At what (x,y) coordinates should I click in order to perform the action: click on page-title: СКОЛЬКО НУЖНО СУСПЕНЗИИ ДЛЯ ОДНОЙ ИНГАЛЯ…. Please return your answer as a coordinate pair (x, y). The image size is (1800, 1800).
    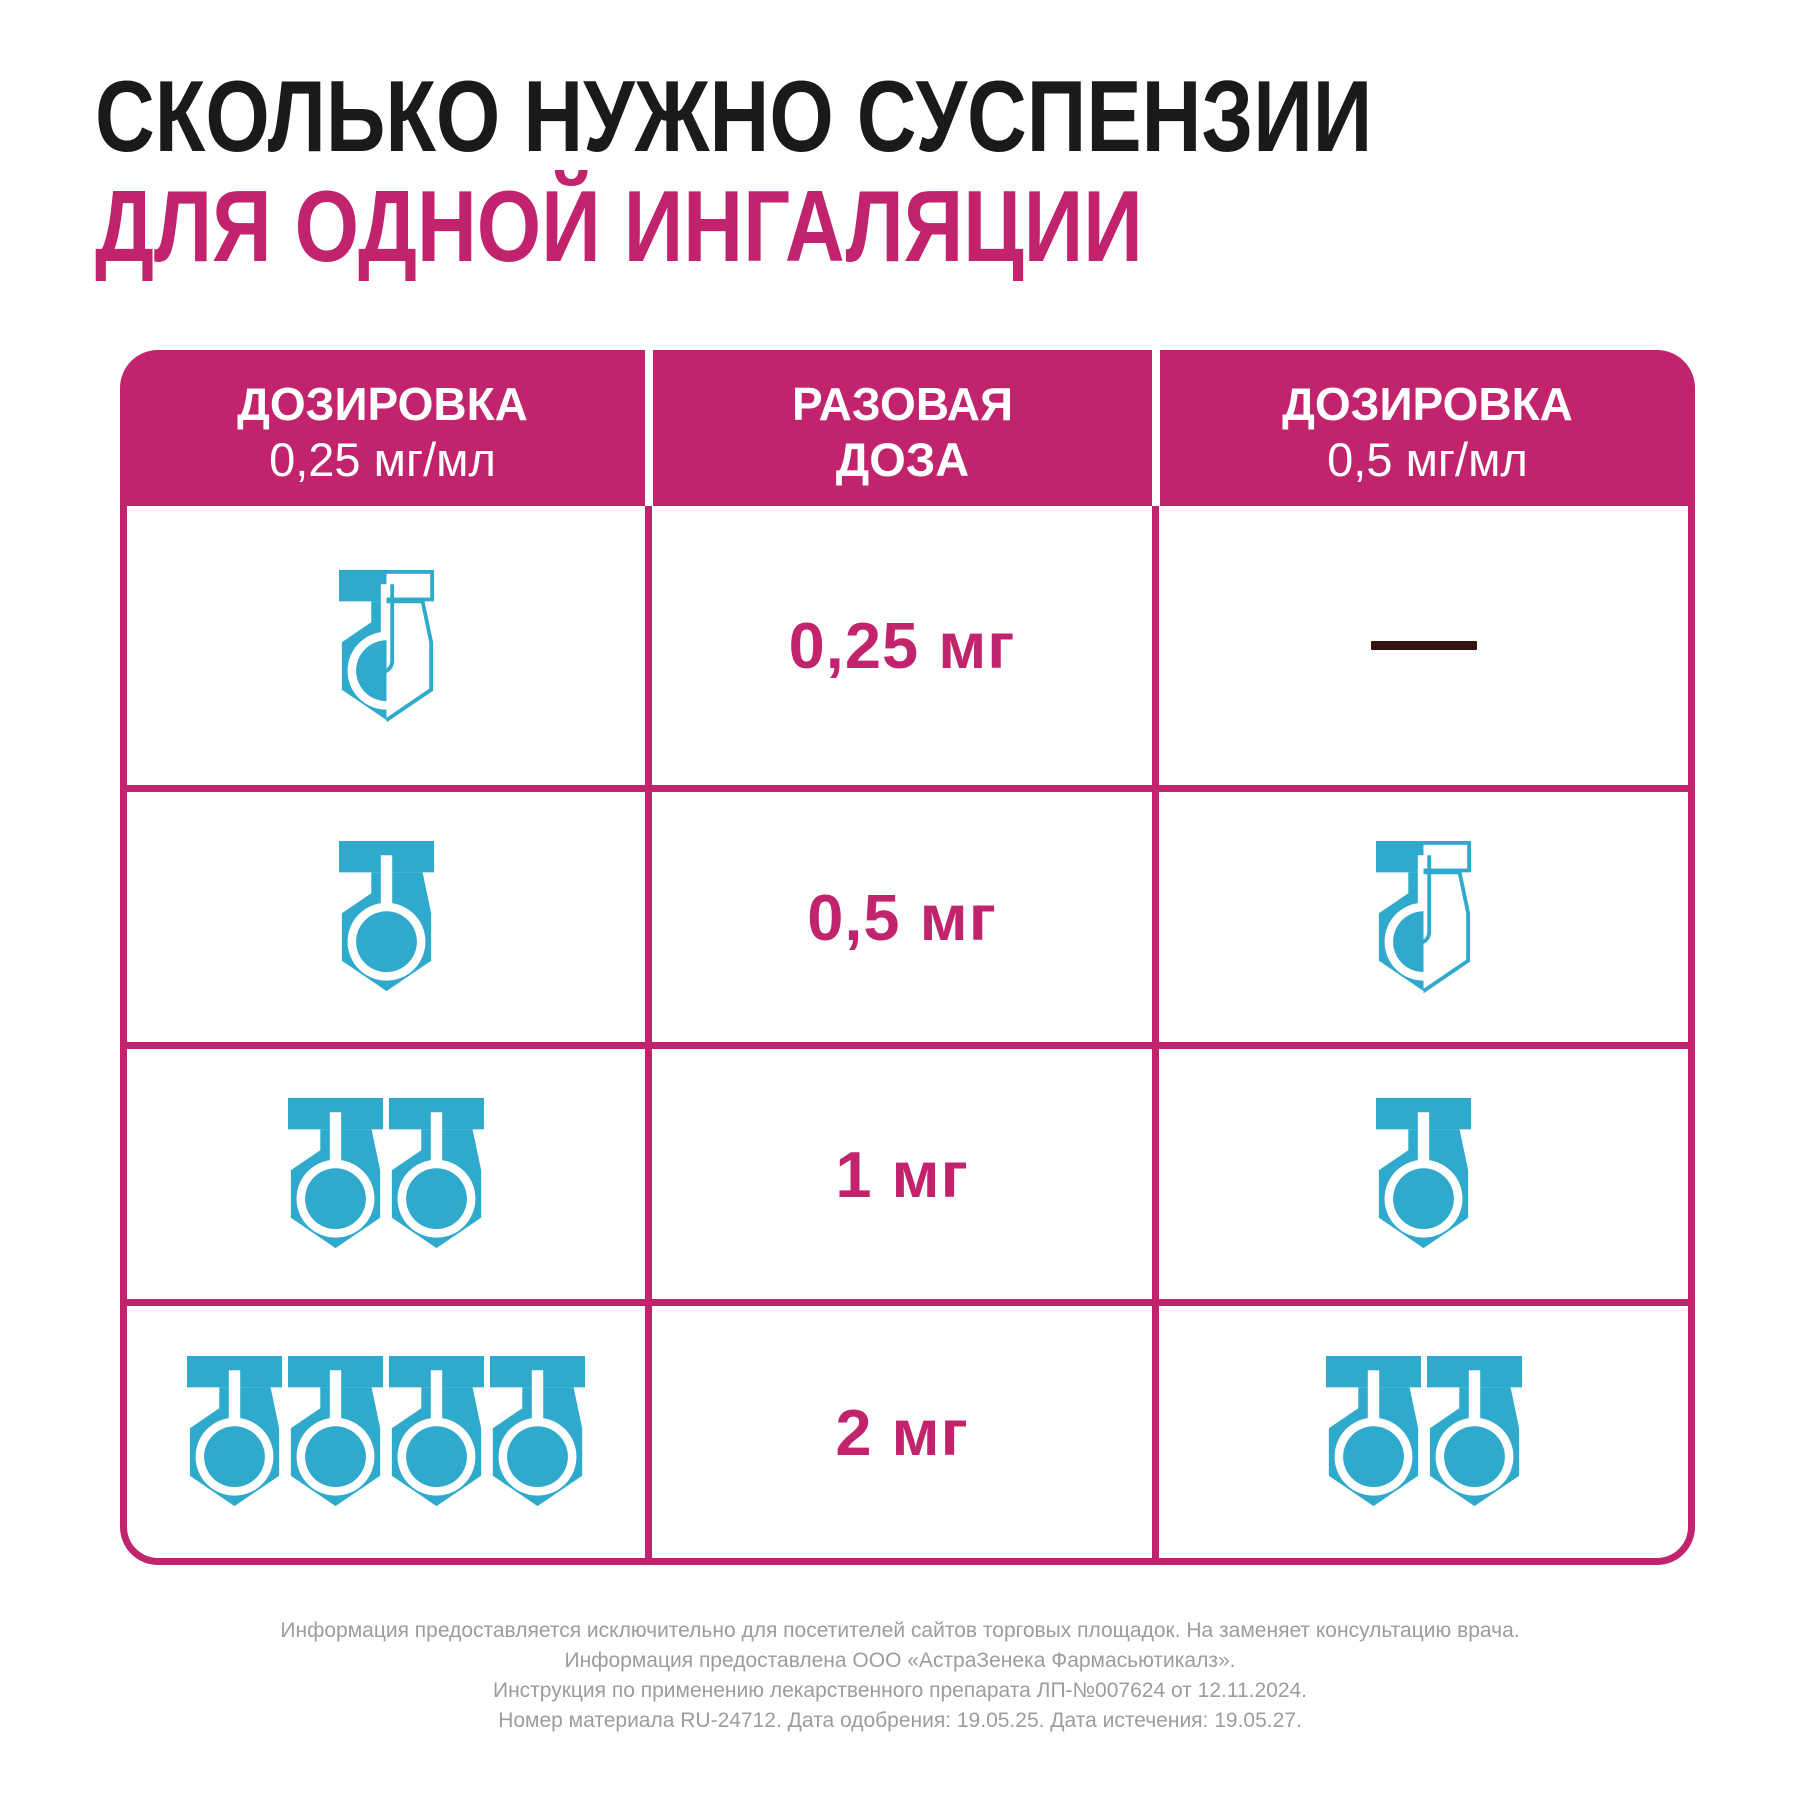
    Looking at the image, I should click on (874, 172).